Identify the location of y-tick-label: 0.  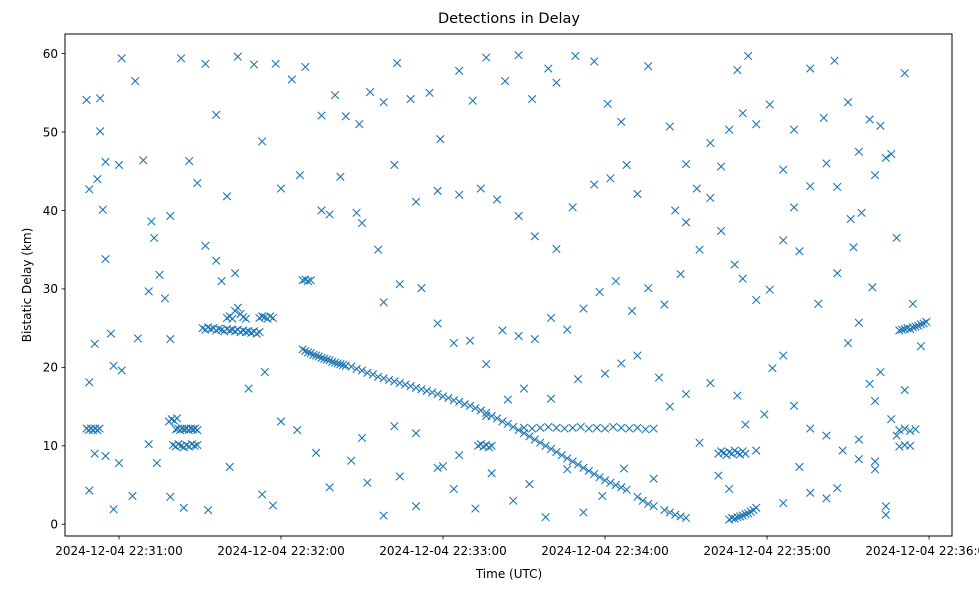
(54, 525).